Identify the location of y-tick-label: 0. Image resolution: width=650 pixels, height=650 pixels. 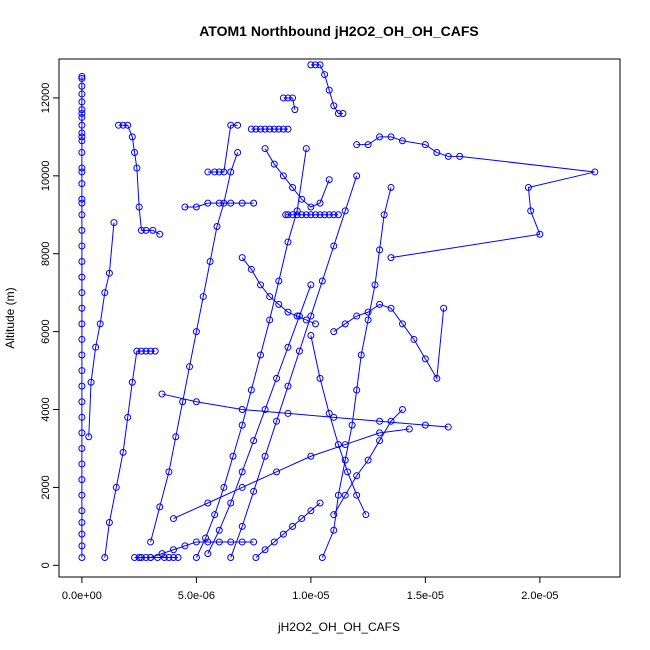
(46, 565).